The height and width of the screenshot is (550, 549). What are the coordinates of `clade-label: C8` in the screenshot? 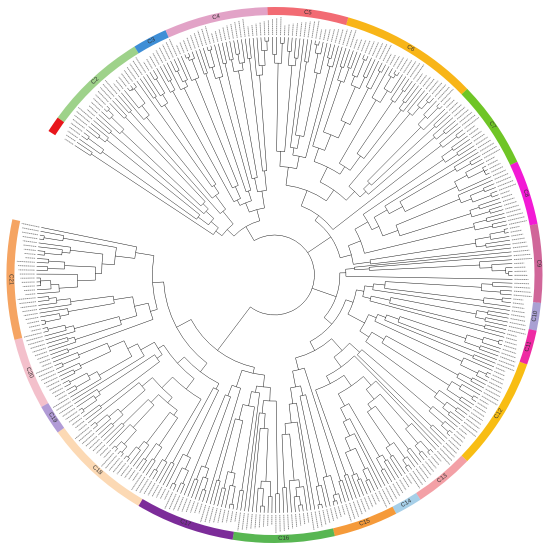 It's located at (526, 194).